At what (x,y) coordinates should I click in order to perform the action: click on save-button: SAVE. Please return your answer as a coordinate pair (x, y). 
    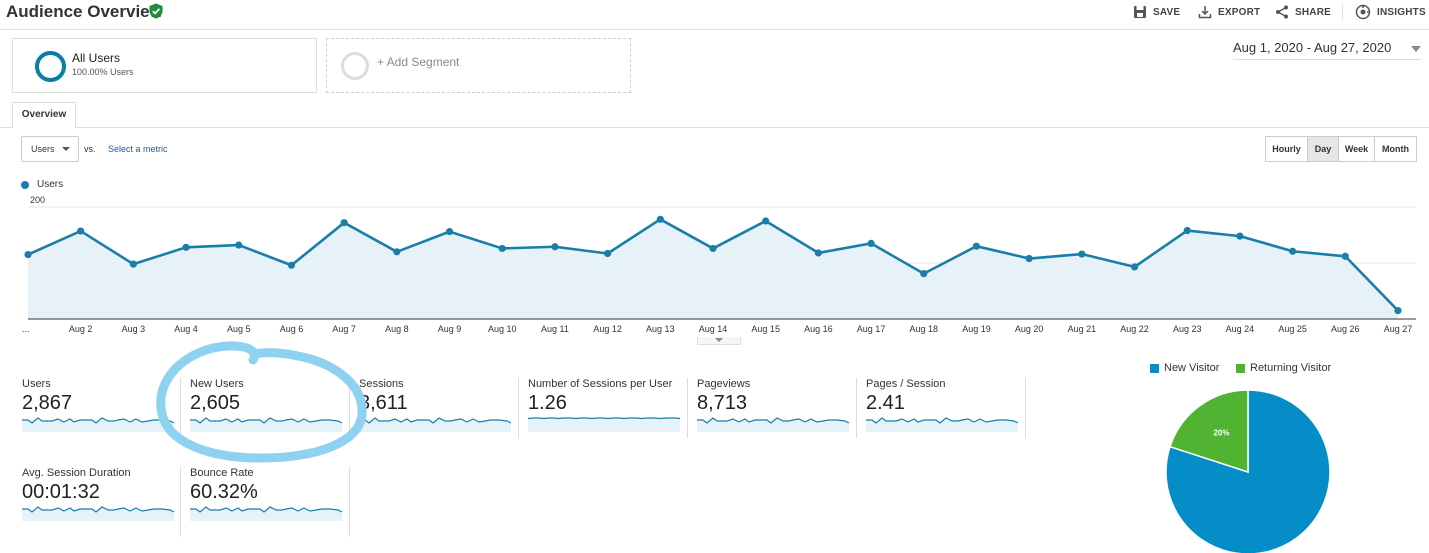
    Looking at the image, I should click on (1156, 12).